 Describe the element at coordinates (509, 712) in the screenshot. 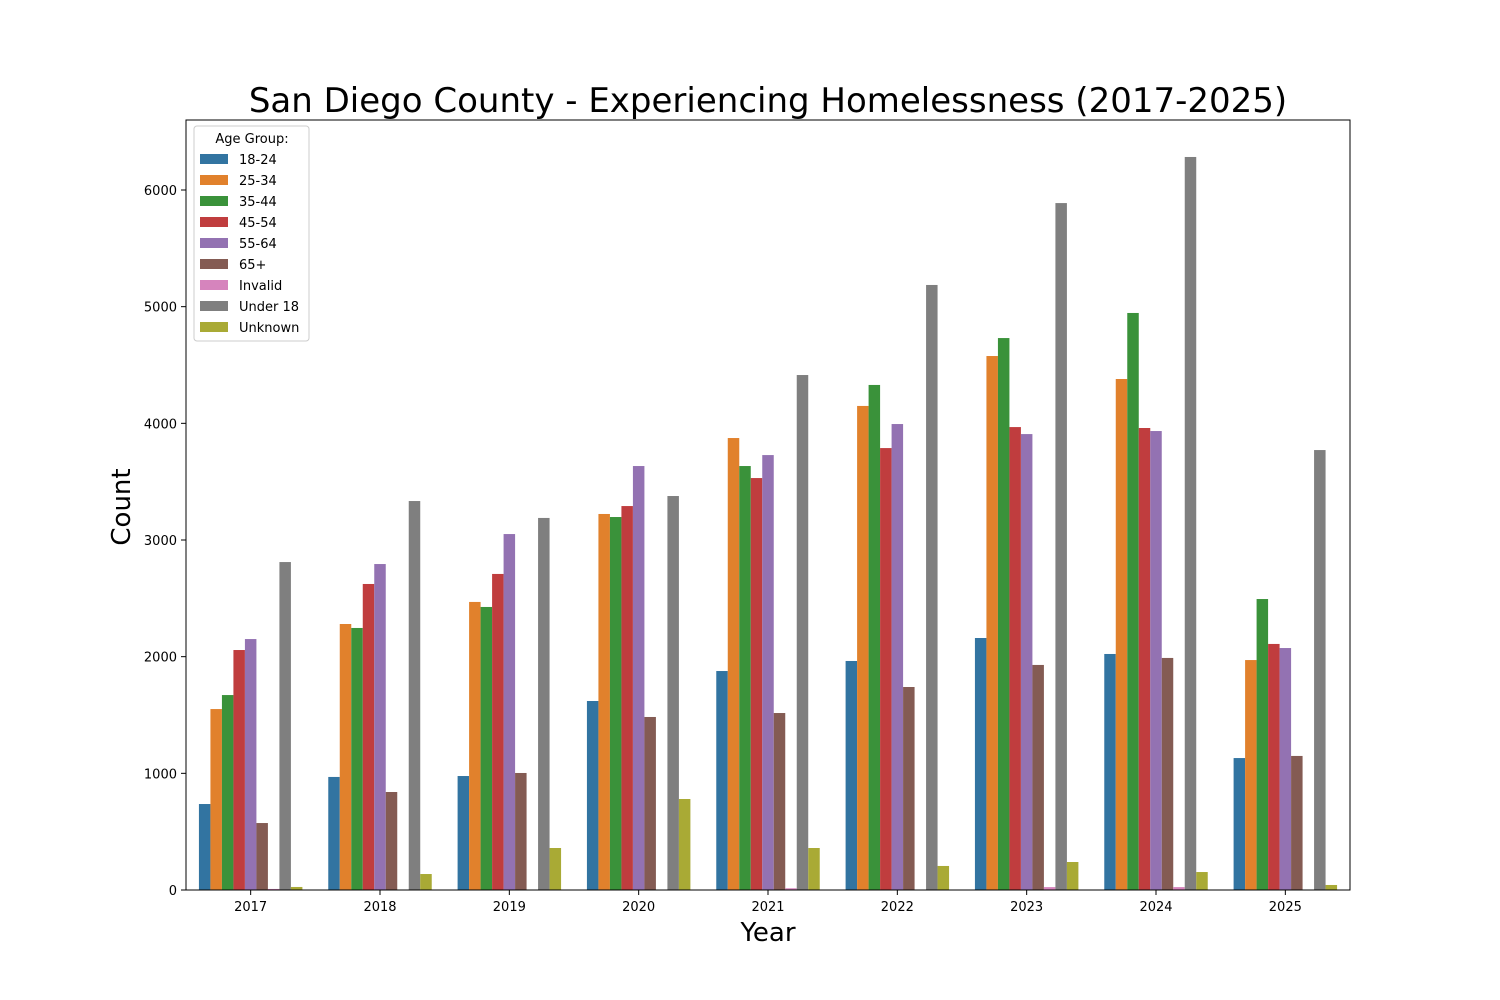

I see `bar-55-64-2019` at that location.